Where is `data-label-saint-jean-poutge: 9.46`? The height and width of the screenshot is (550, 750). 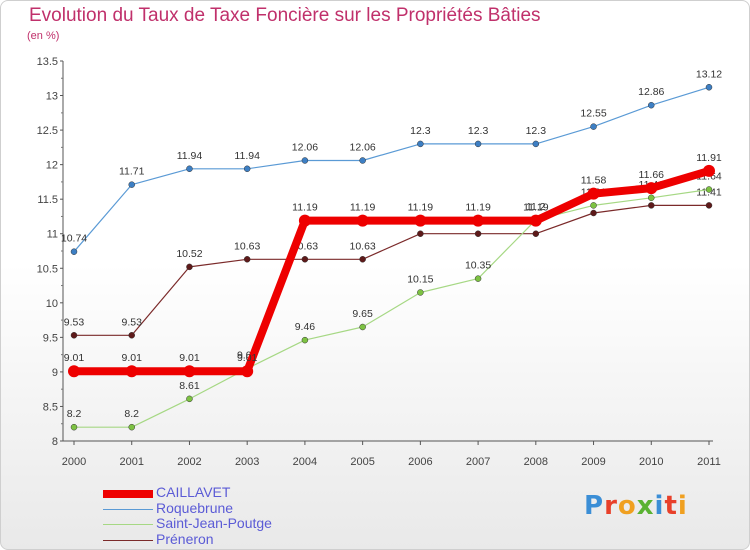 data-label-saint-jean-poutge: 9.46 is located at coordinates (305, 327).